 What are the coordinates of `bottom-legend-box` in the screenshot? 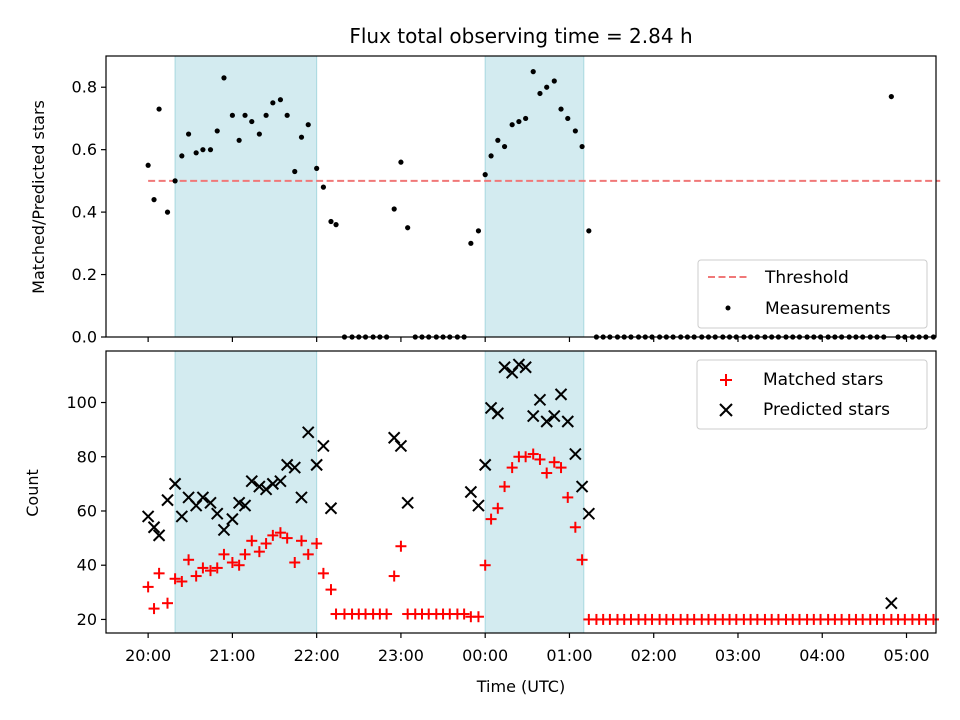 It's located at (812, 394).